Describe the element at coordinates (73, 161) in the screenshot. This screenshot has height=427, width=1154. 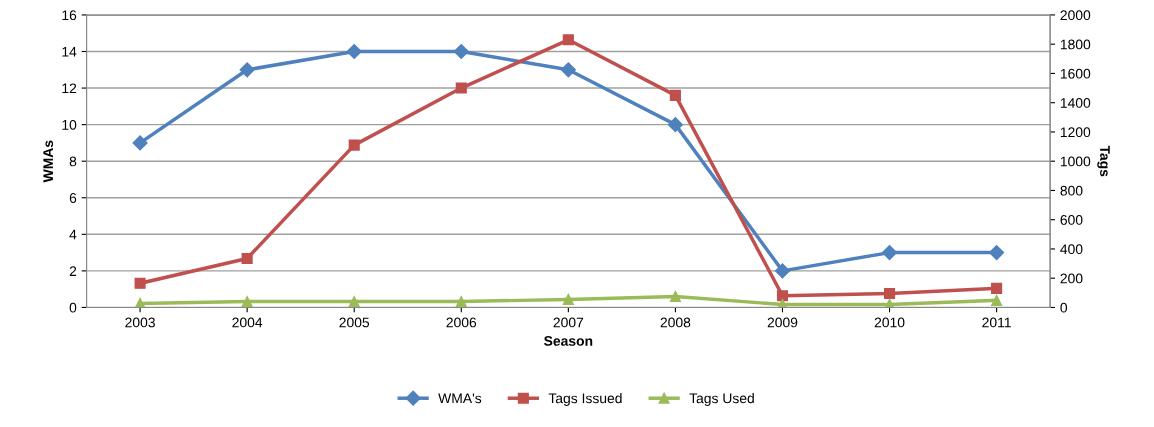
I see `y-tick-label: 8` at that location.